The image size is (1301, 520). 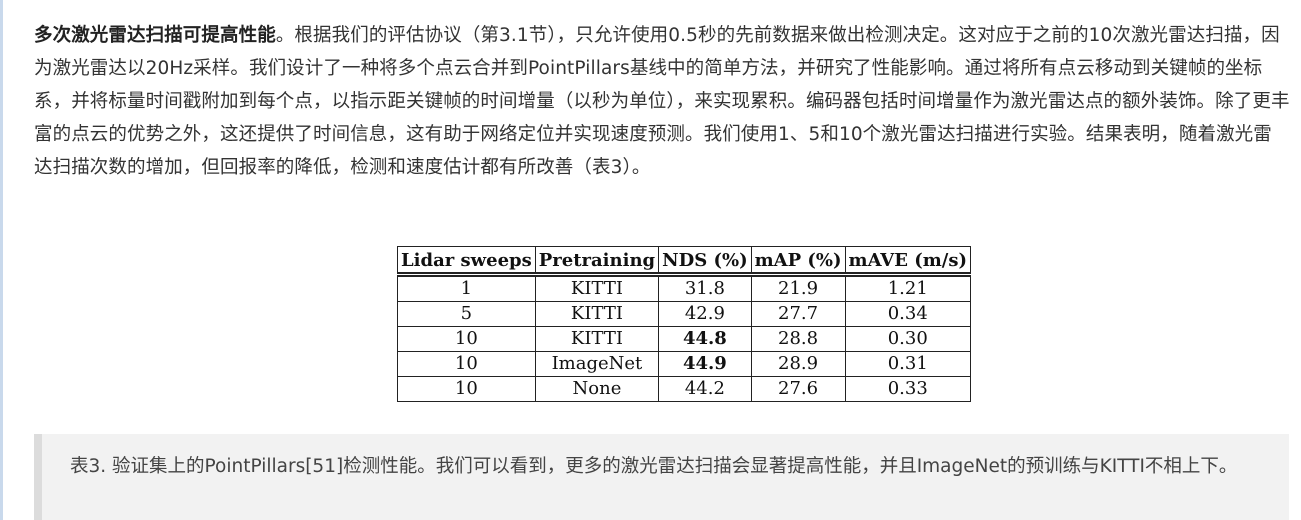 What do you see at coordinates (798, 389) in the screenshot?
I see `cell-map: 27.6` at bounding box center [798, 389].